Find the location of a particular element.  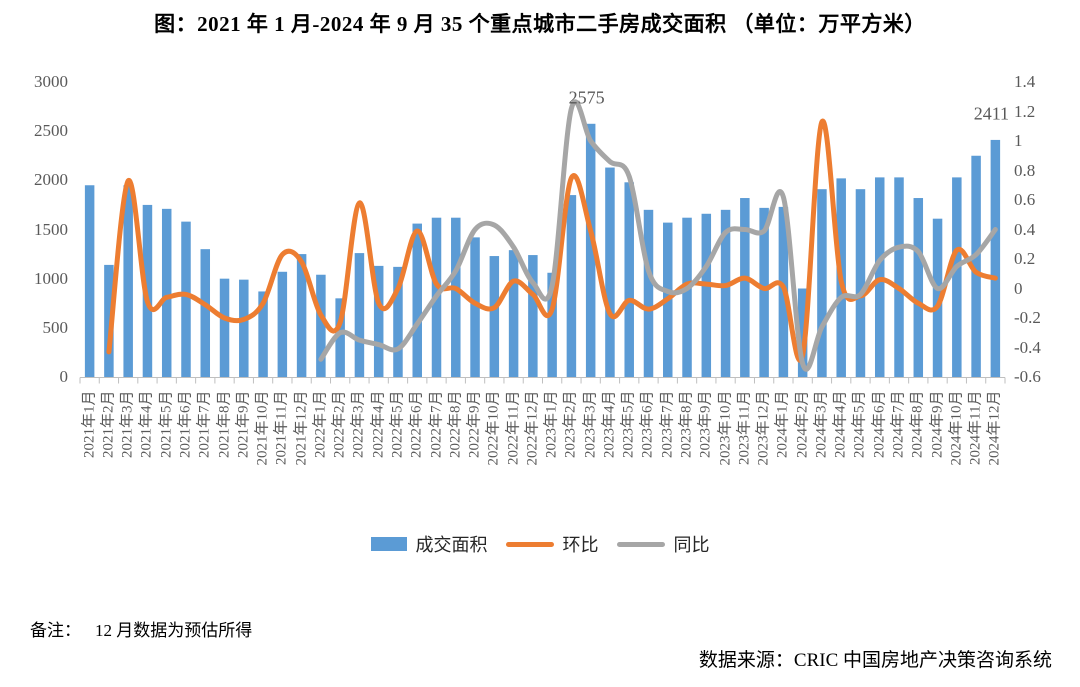

x-tick-label: 2023年5月 is located at coordinates (628, 424).